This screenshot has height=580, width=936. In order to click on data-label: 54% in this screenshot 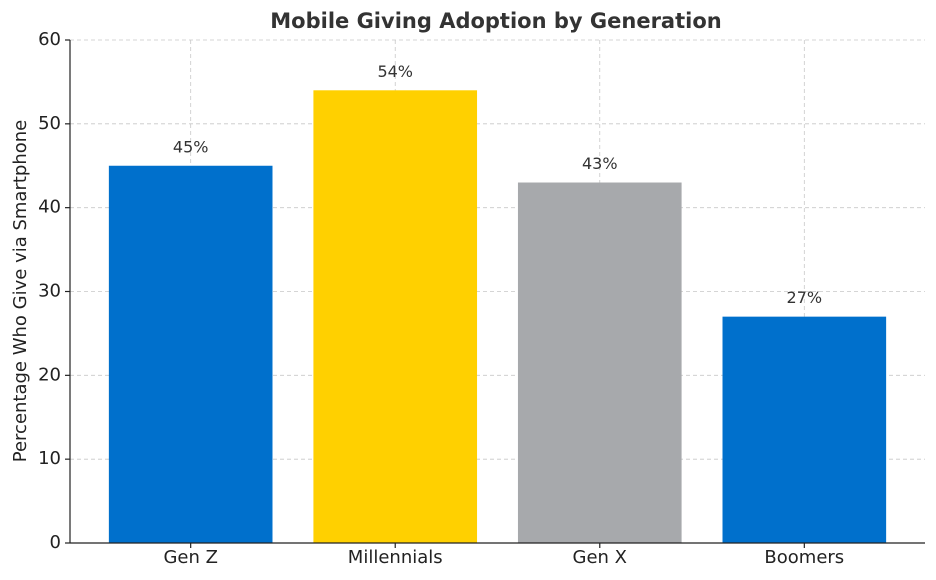, I will do `click(395, 71)`.